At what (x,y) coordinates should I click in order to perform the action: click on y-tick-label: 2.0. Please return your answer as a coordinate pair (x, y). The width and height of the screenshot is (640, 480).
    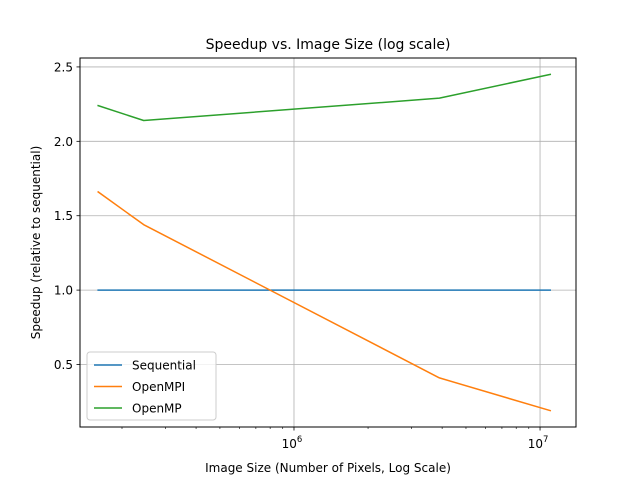
    Looking at the image, I should click on (63, 142).